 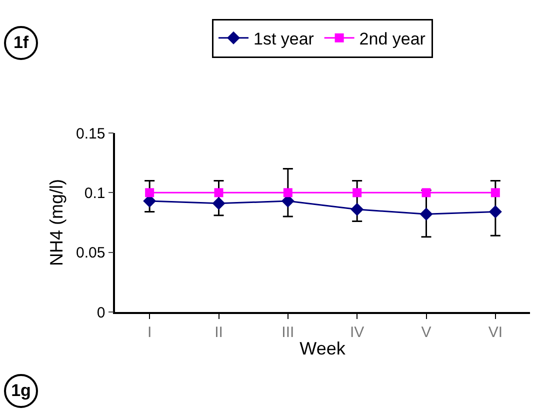 What do you see at coordinates (426, 332) in the screenshot?
I see `x-tick-label: V` at bounding box center [426, 332].